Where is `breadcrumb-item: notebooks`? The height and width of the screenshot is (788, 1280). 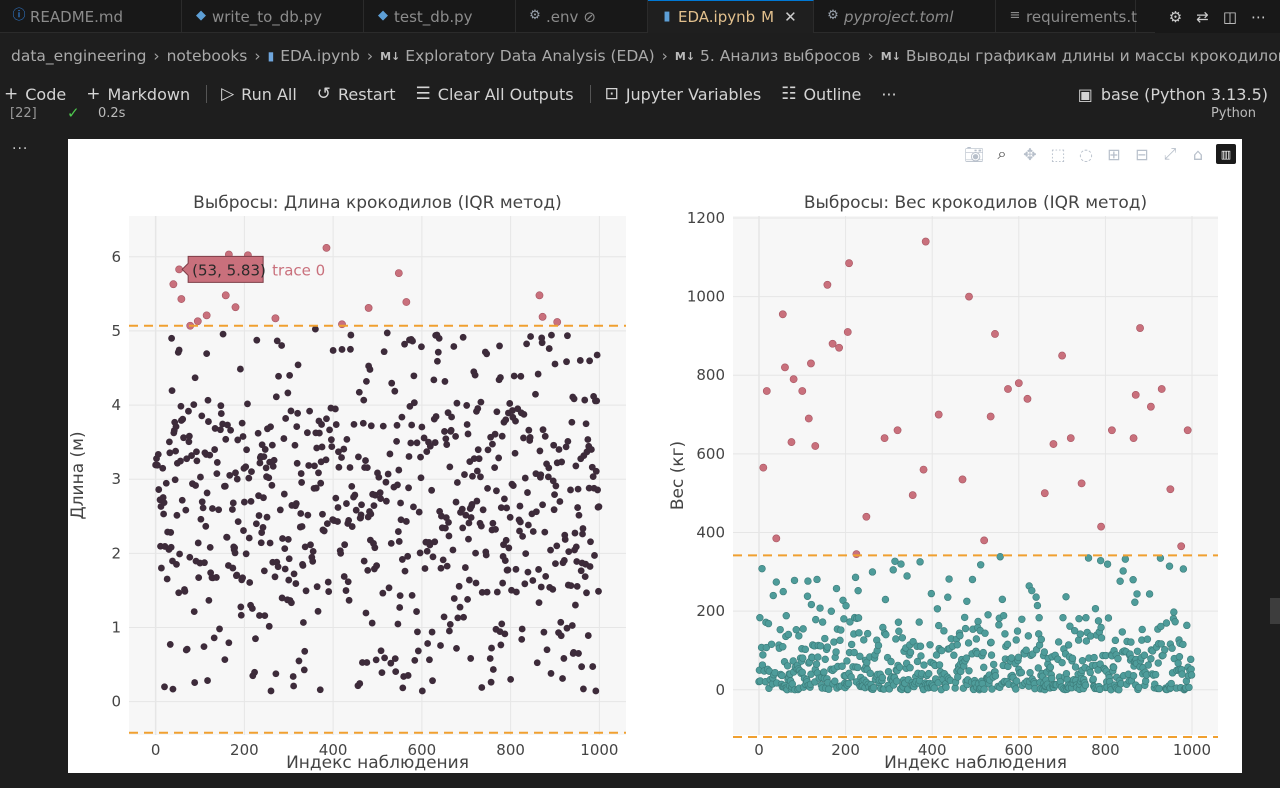
breadcrumb-item: notebooks is located at coordinates (207, 56).